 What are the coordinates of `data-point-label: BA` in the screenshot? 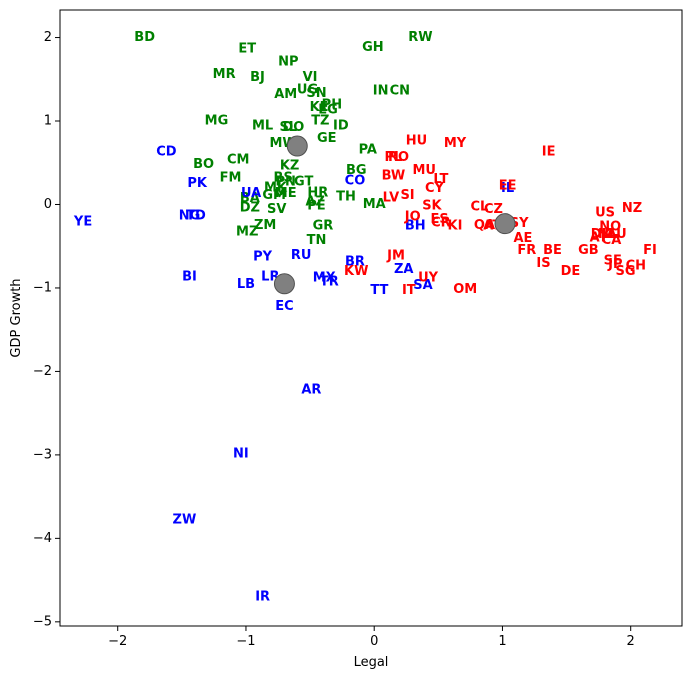 It's located at (250, 198).